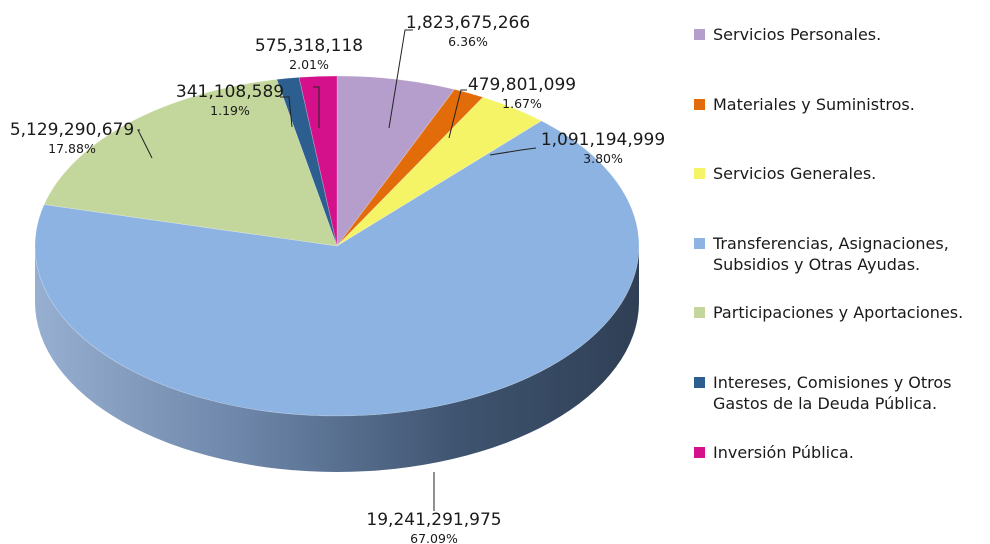 This screenshot has width=990, height=544. I want to click on leader-line-participaciones-y-aportaciones, so click(145, 144).